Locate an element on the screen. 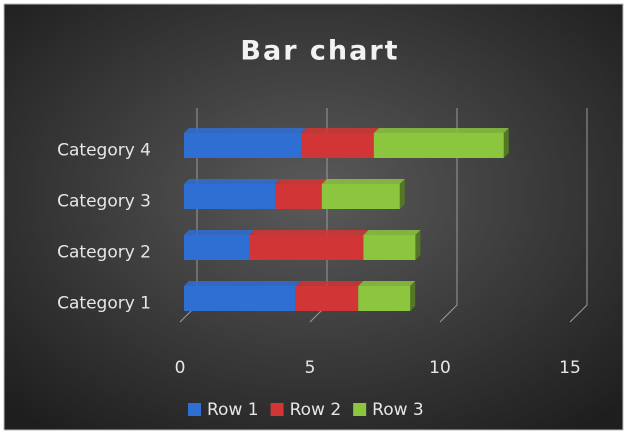  legend-label: Row 3 is located at coordinates (398, 410).